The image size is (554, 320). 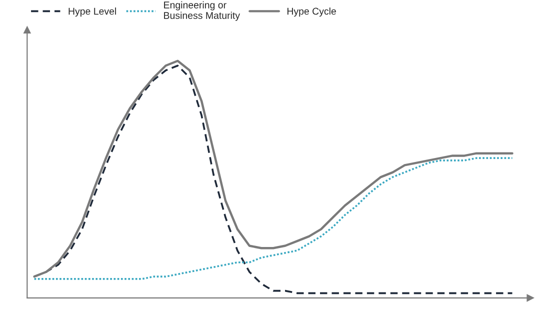 What do you see at coordinates (92, 12) in the screenshot?
I see `legend-label: Hype Level` at bounding box center [92, 12].